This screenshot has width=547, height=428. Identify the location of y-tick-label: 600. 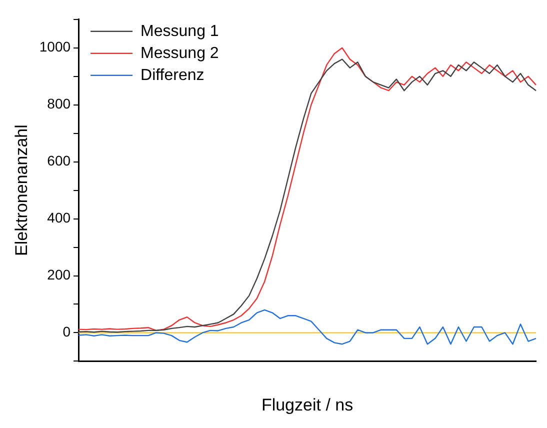
(59, 160).